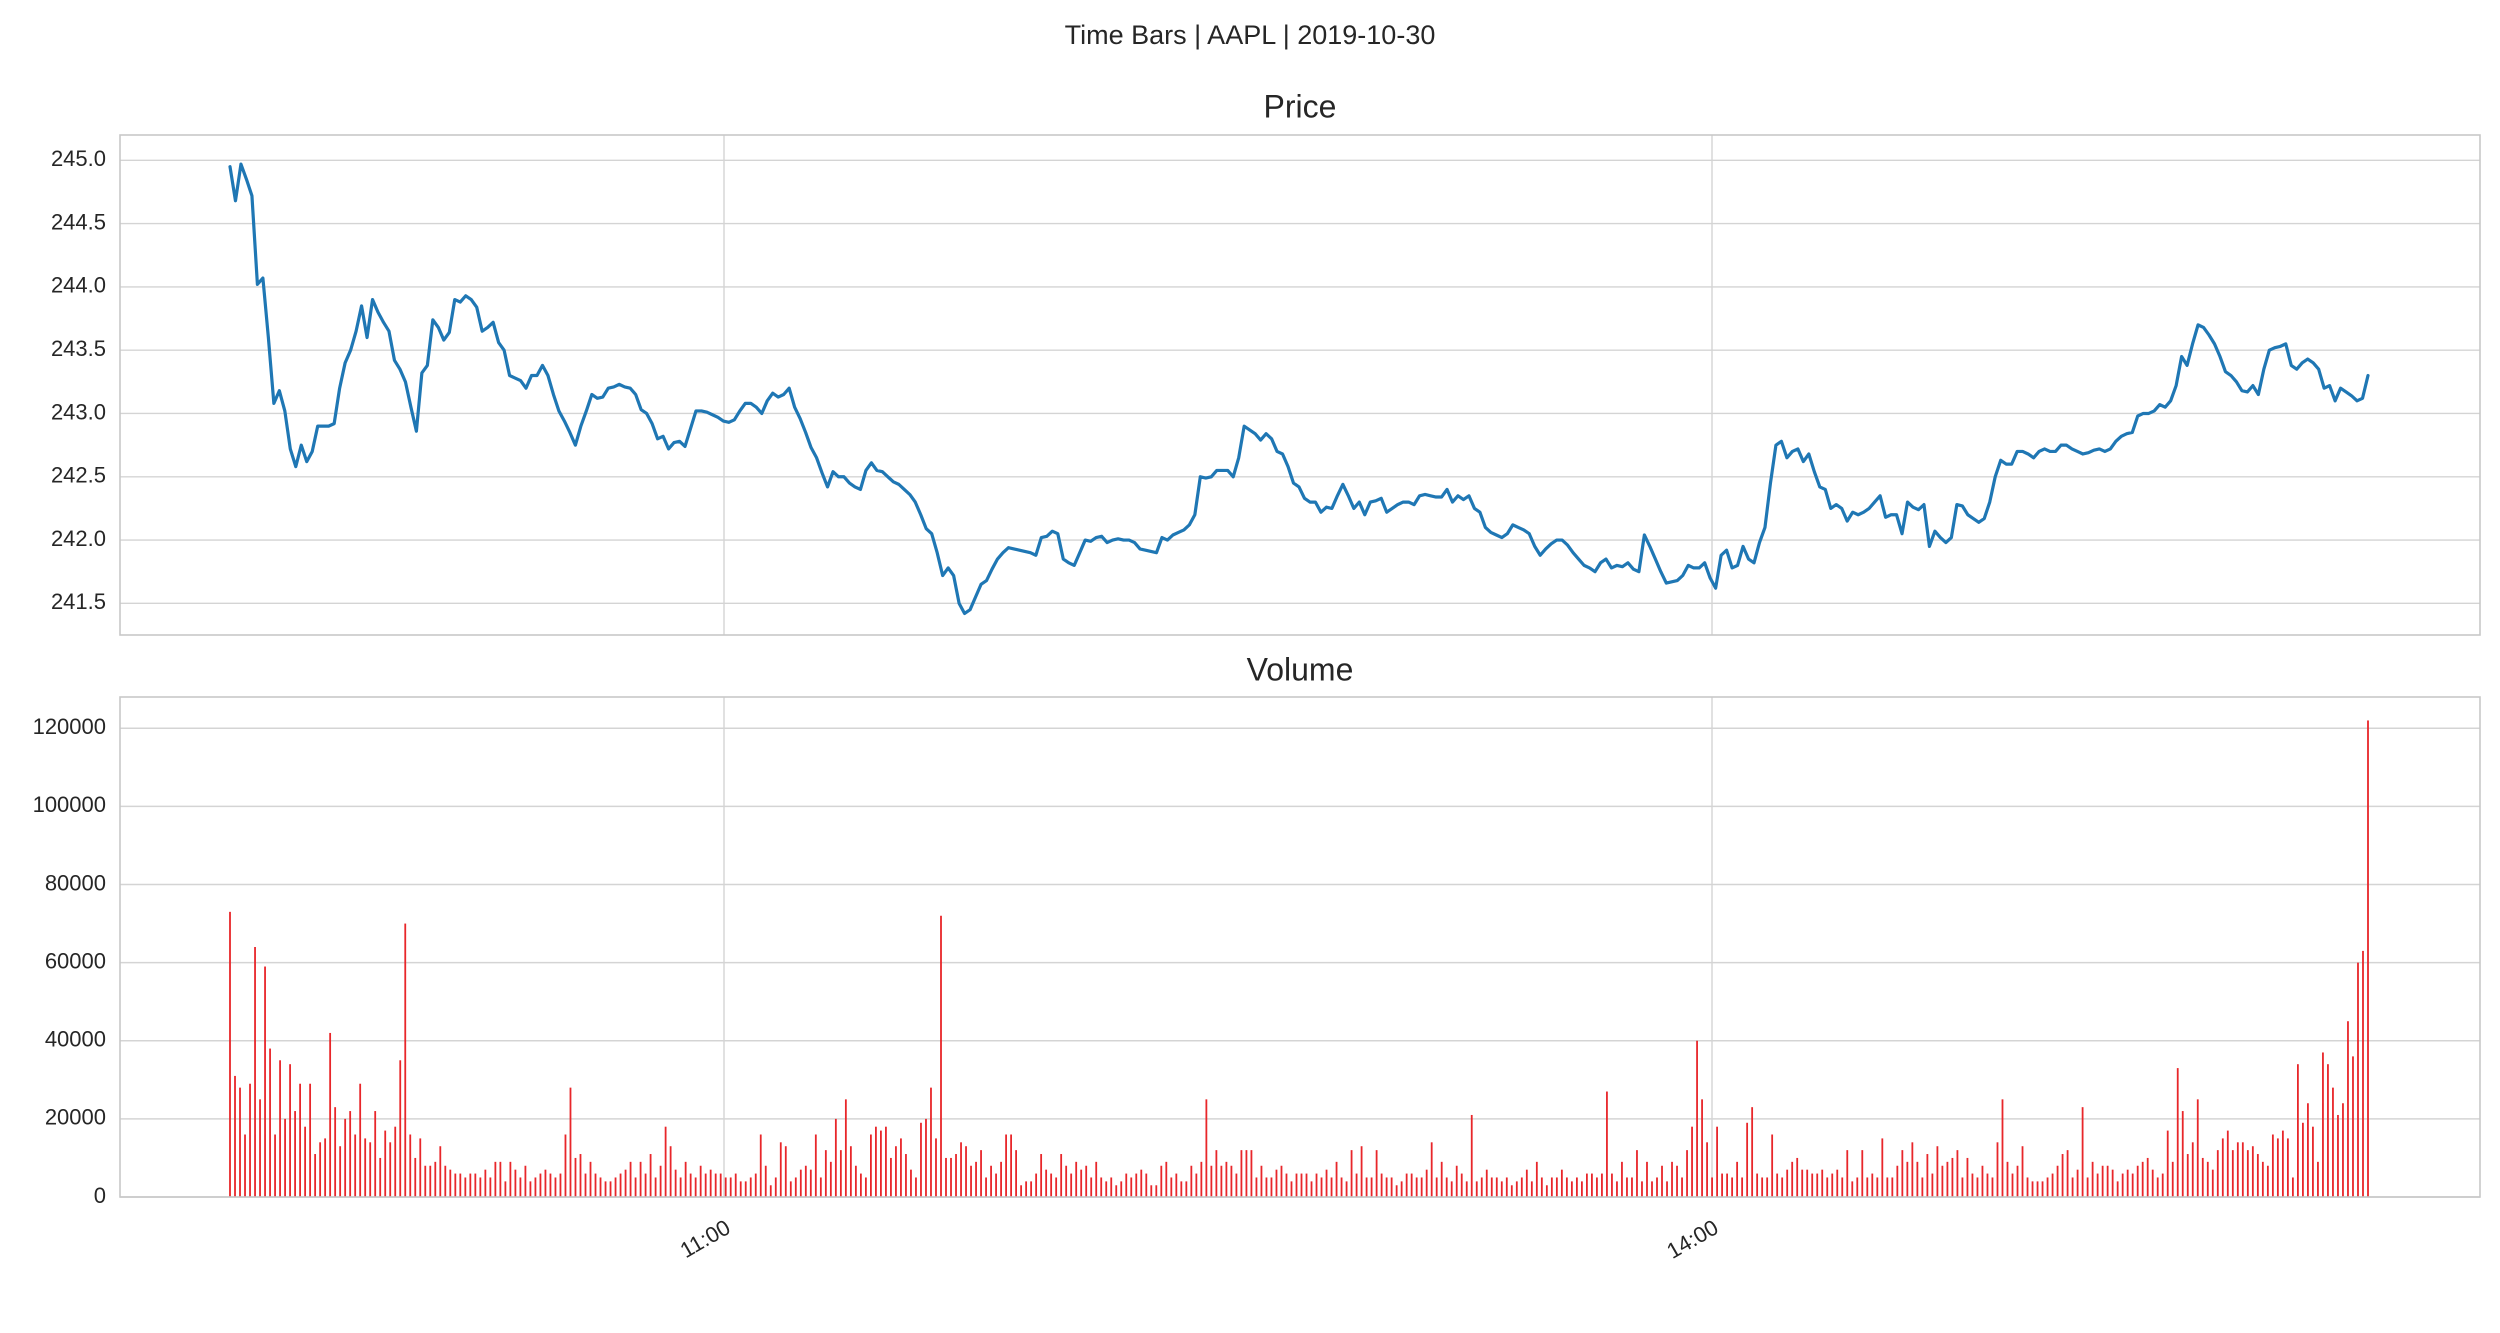 This screenshot has width=2500, height=1333. I want to click on price-y-tick-label: 245.0, so click(78, 158).